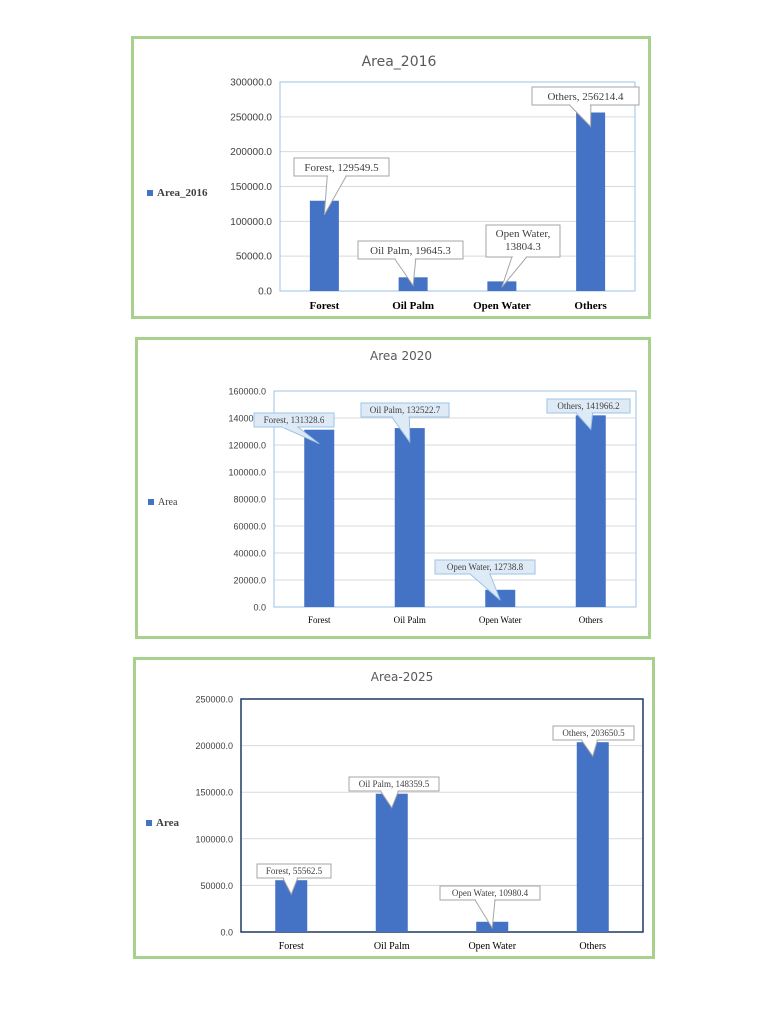  Describe the element at coordinates (490, 893) in the screenshot. I see `data-label: Open Water, 10980.4` at that location.